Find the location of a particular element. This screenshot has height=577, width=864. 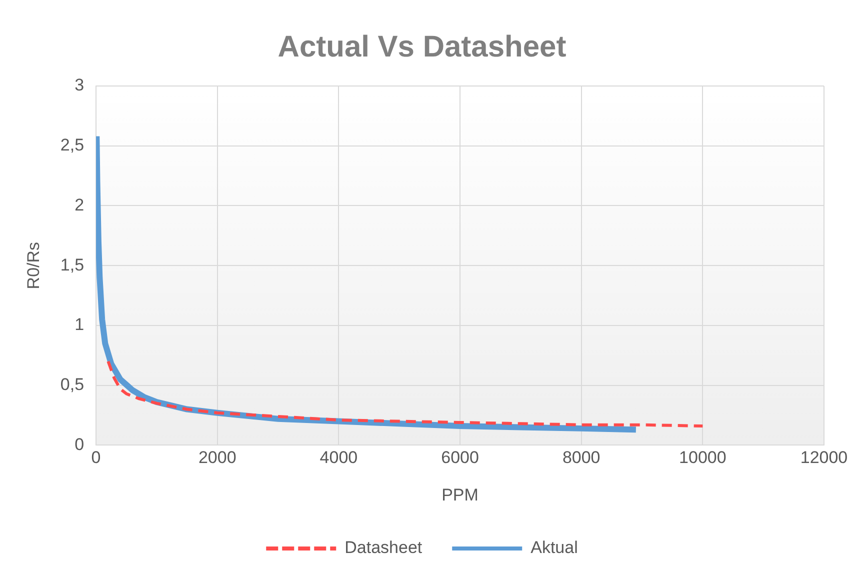

x-tick-label: 2000 is located at coordinates (217, 458).